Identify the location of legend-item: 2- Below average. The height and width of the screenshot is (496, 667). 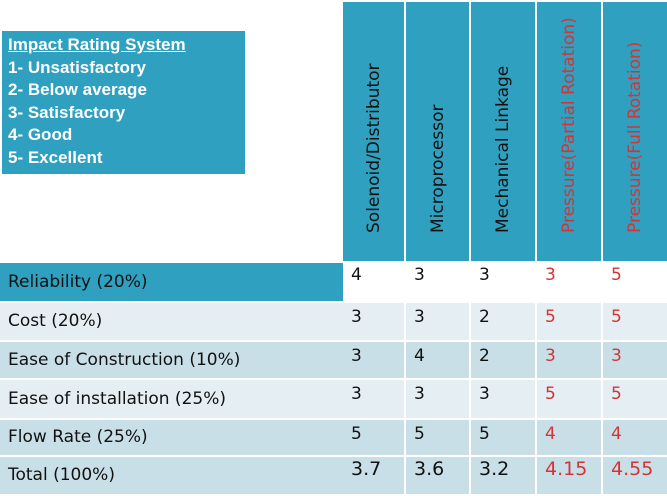
(77, 89).